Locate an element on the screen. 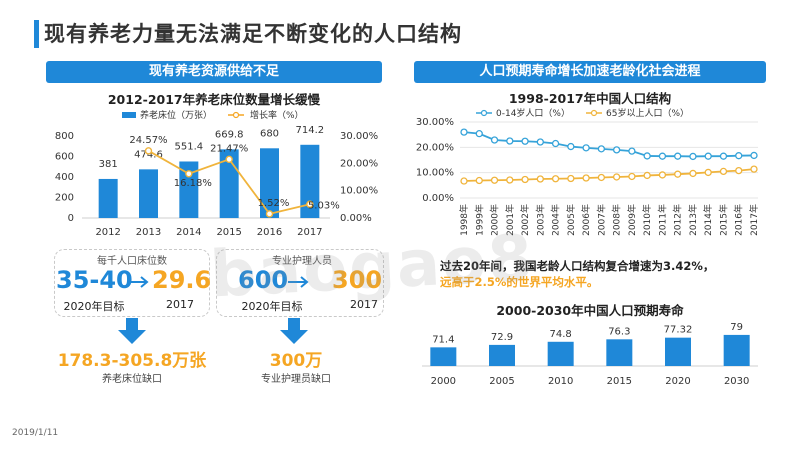 The image size is (800, 450). beds-gap-label: 养老床位缺口 is located at coordinates (132, 379).